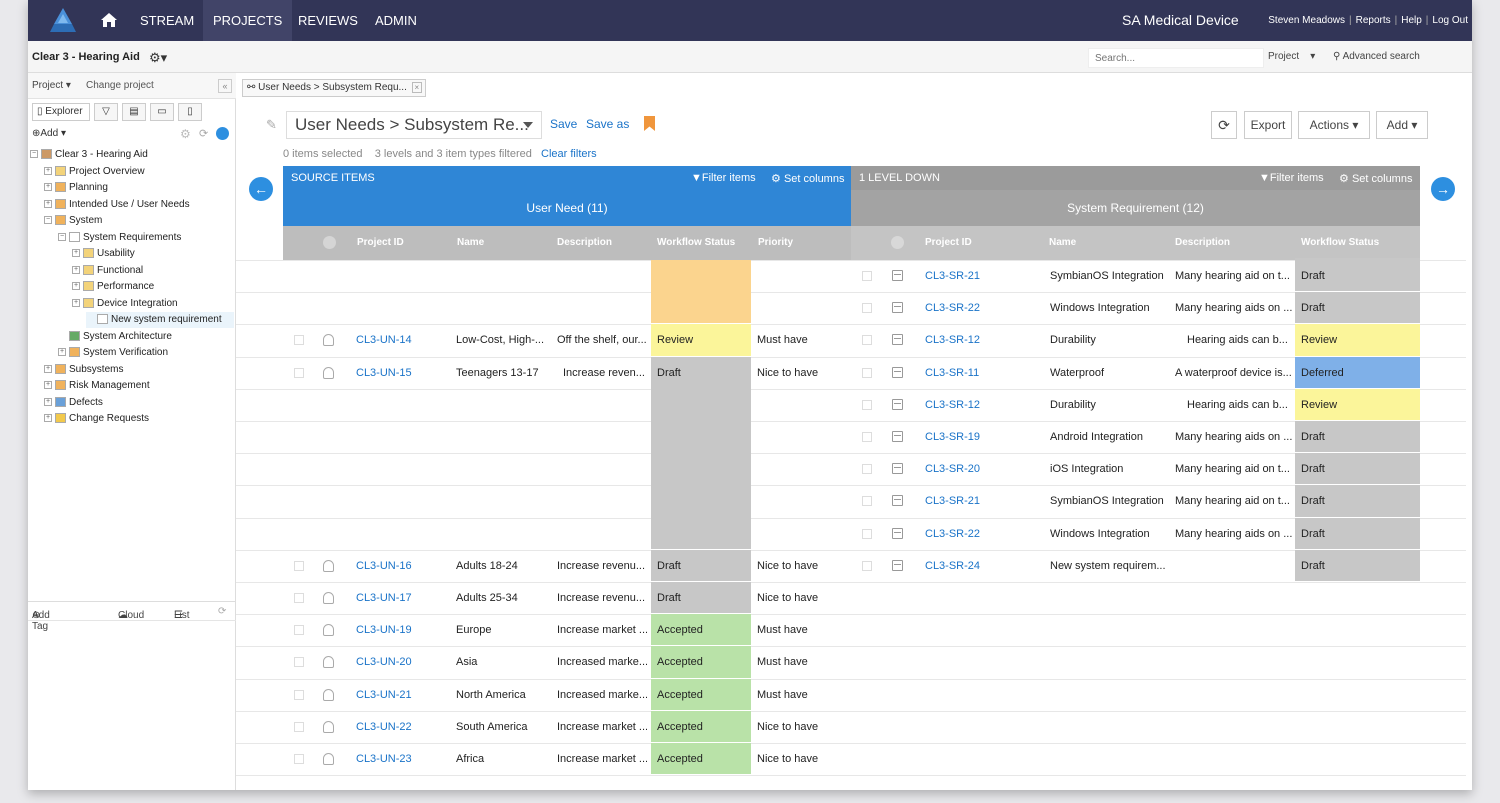  Describe the element at coordinates (1292, 56) in the screenshot. I see `search-scope-select: Project ▾` at that location.